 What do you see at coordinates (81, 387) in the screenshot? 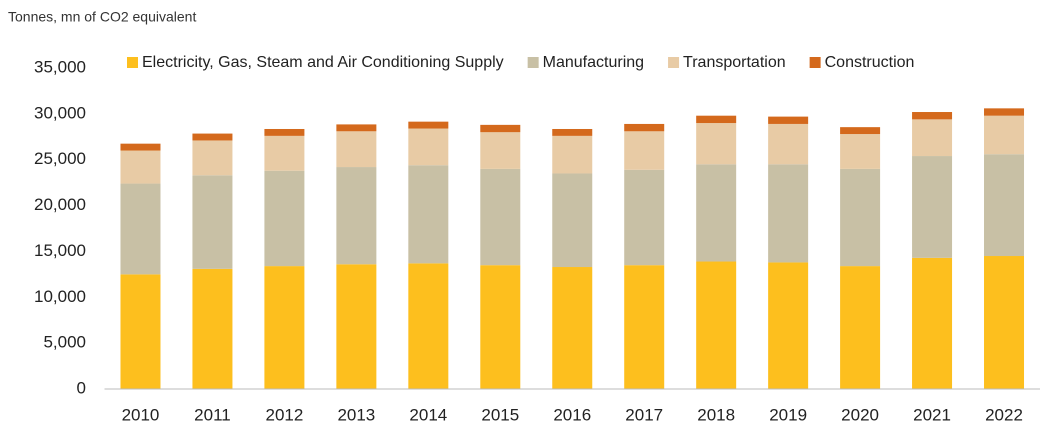
I see `y-tick-label: 0` at bounding box center [81, 387].